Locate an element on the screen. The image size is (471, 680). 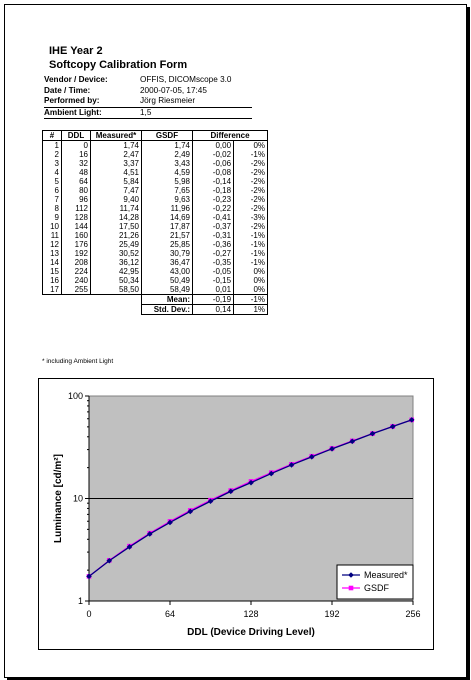
table-row: 6 80 7,47 7,65 -0,18 -2% is located at coordinates (155, 190).